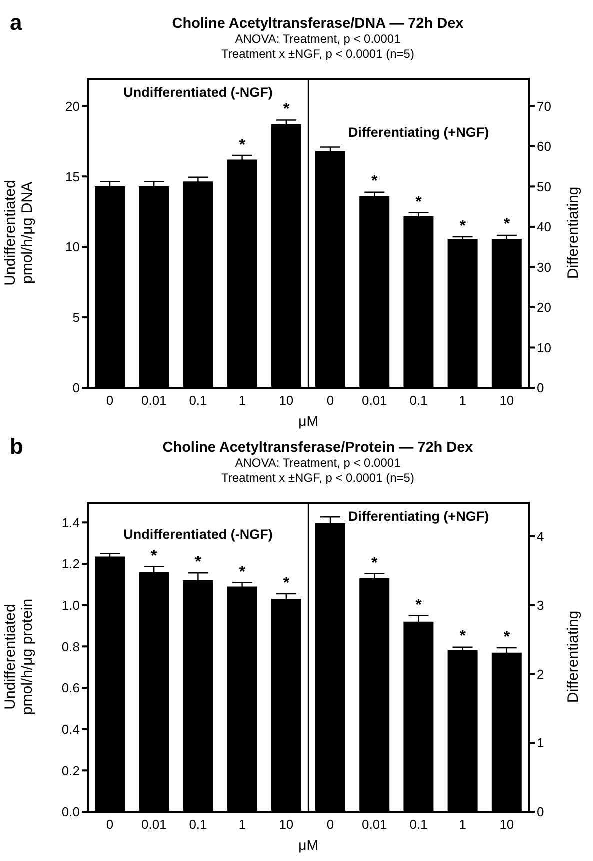 Image resolution: width=593 pixels, height=861 pixels. Describe the element at coordinates (71, 646) in the screenshot. I see `y-tick-label: 0.8` at that location.